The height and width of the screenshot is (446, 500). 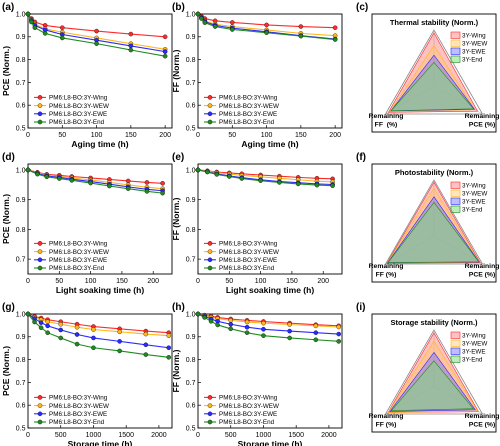 I want to click on y-tick-label: 0.6, so click(x=191, y=406).